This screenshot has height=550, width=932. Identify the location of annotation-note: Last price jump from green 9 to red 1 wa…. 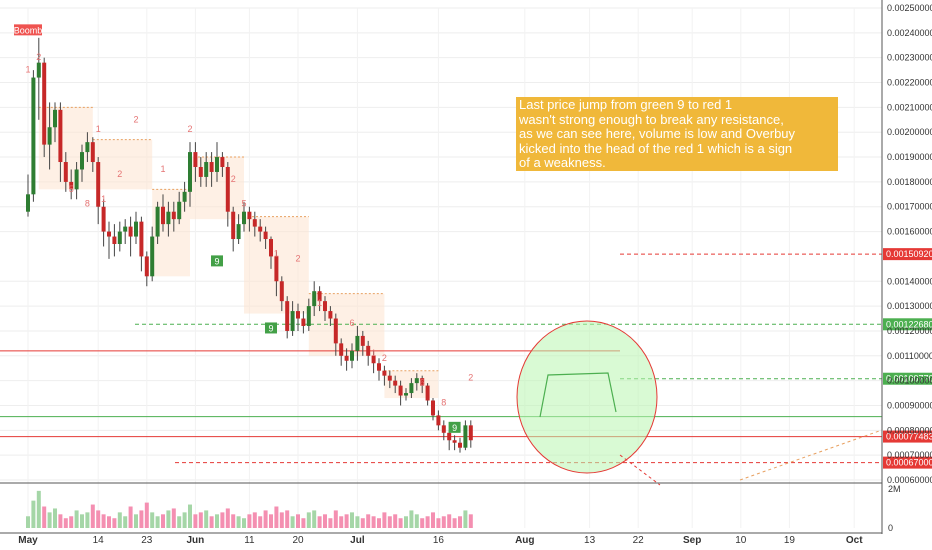
(677, 134).